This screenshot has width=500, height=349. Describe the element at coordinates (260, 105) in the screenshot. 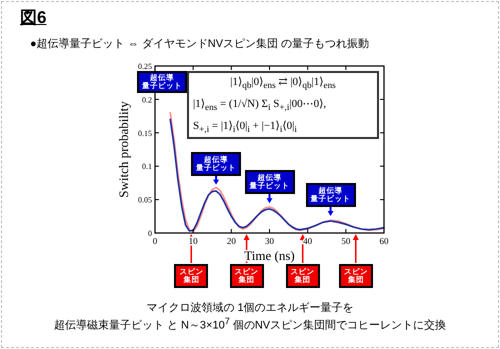

I see `annotation: |1⟩$_{ens}$ = (1/√N) Σ$_{i}$ S$_{+,i}$|00⋯0⟩,` at that location.